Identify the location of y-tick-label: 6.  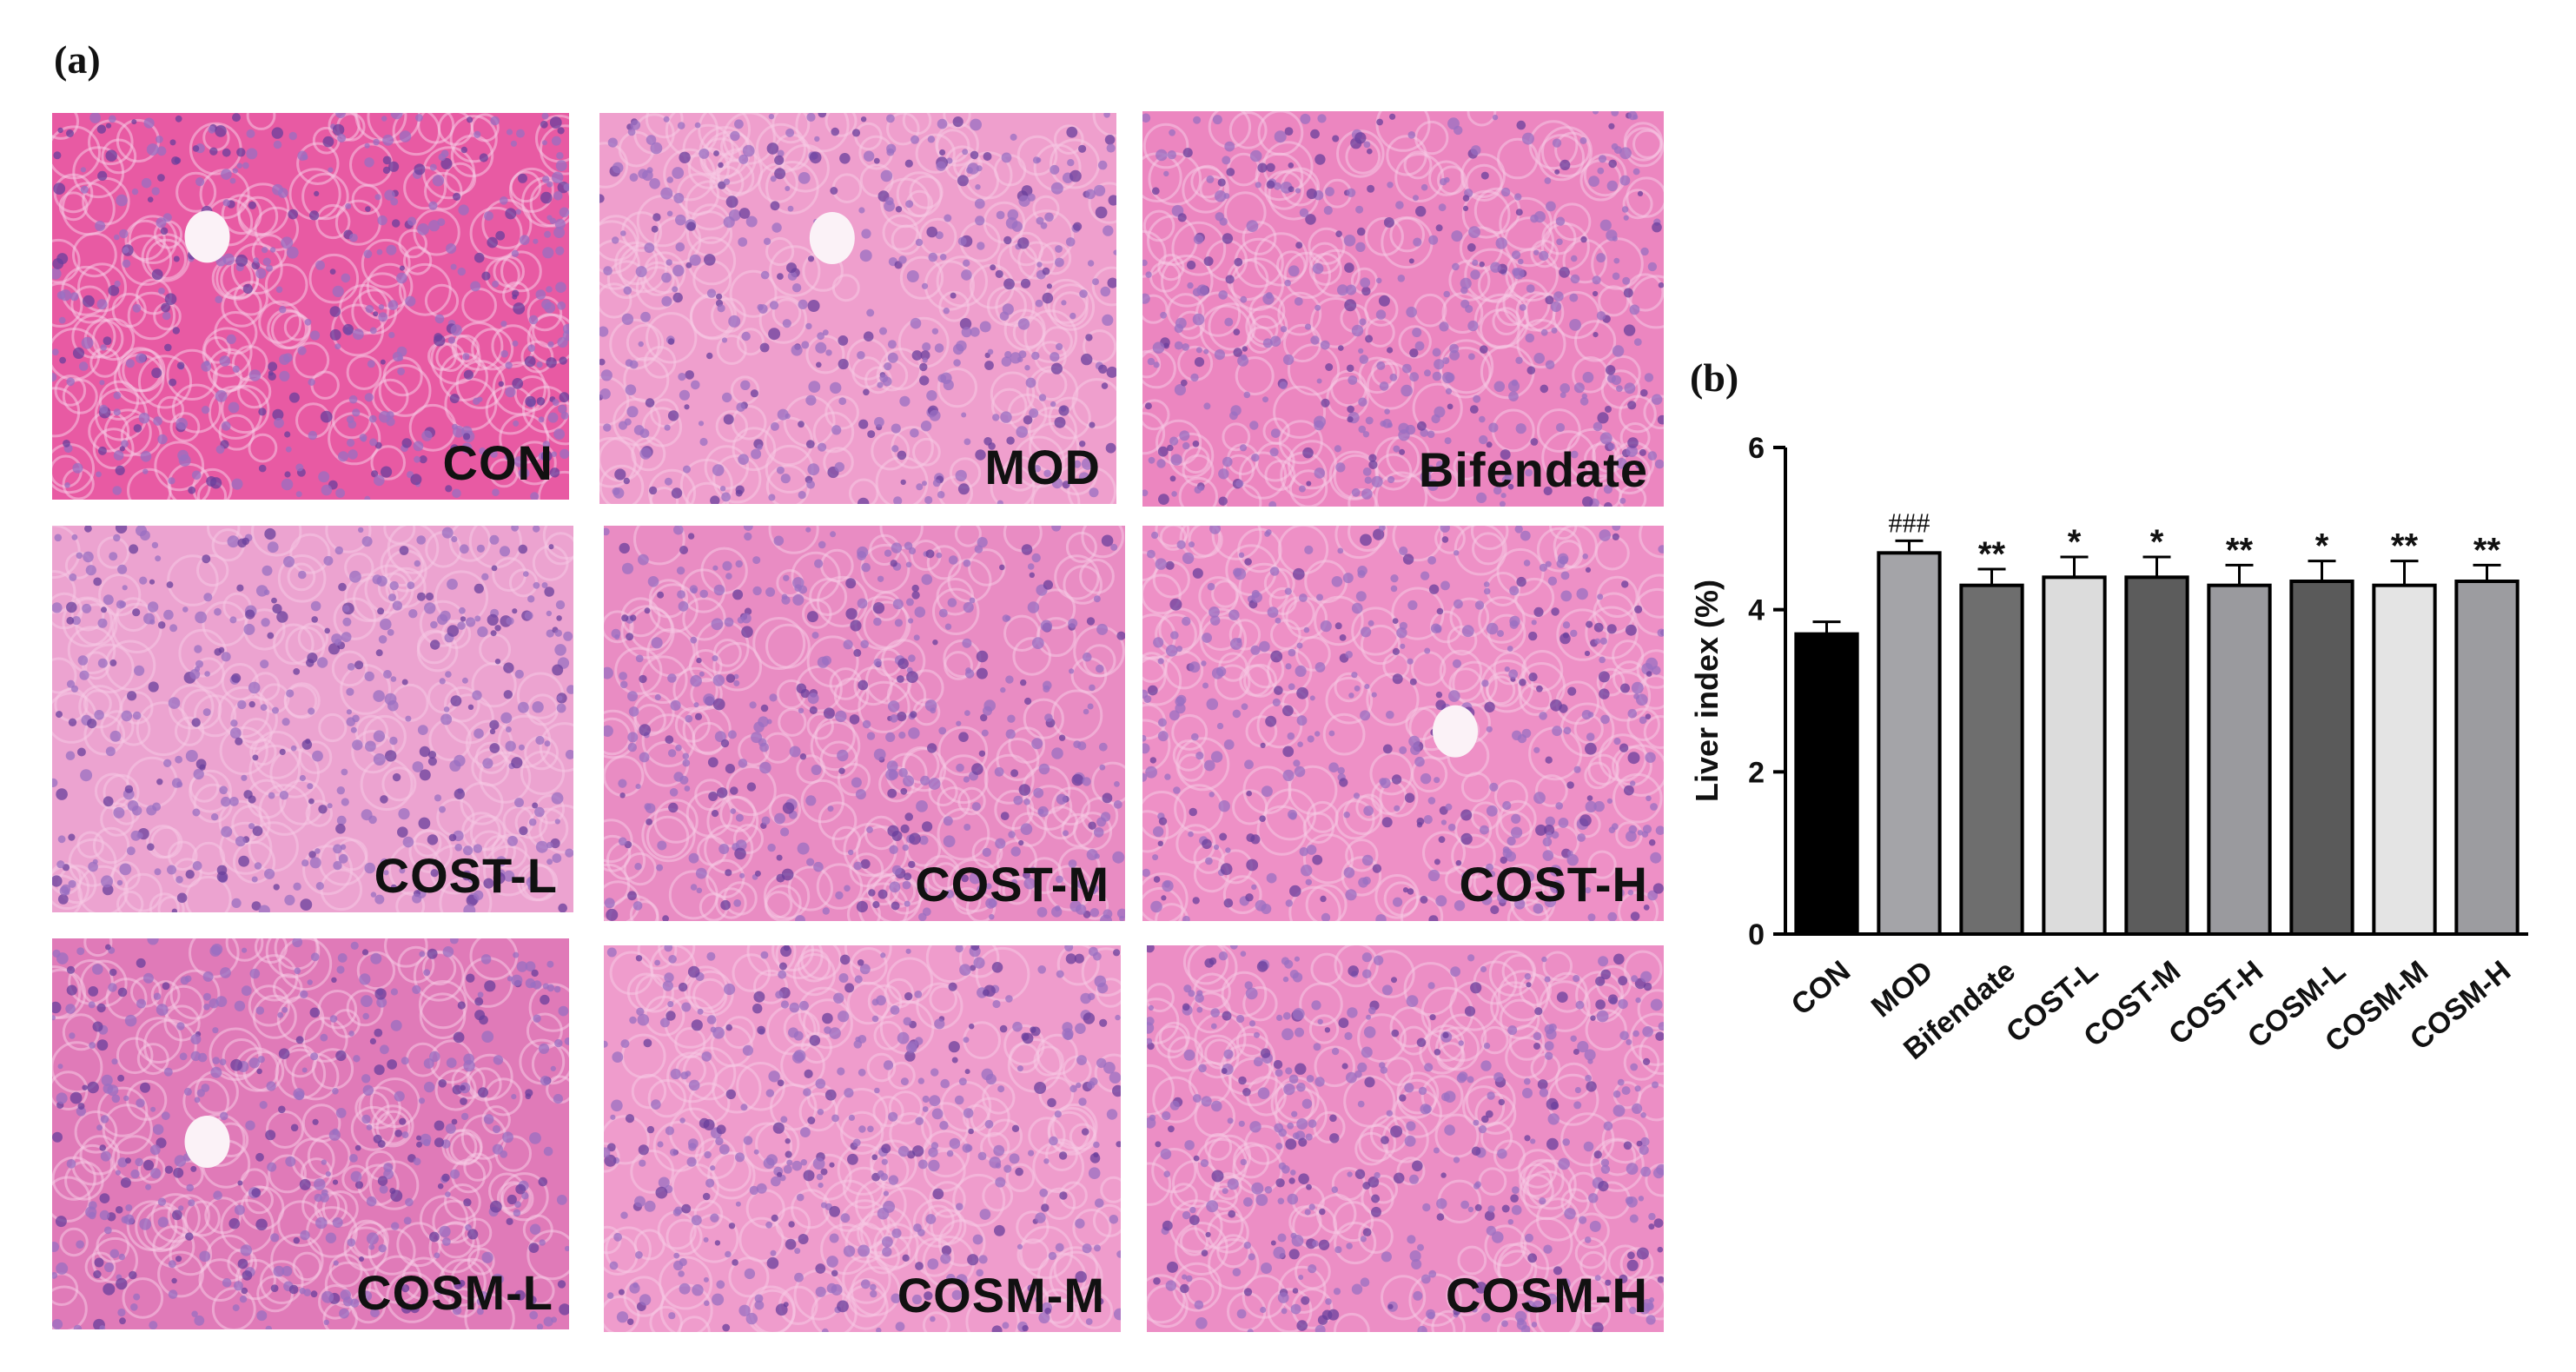
(1756, 448).